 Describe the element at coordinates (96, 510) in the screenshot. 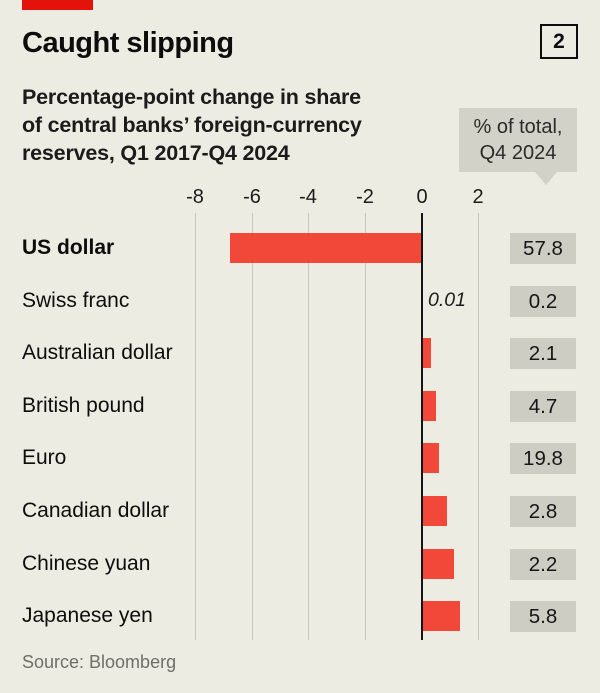

I see `category-label-canadian-dollar: Canadian dollar` at that location.